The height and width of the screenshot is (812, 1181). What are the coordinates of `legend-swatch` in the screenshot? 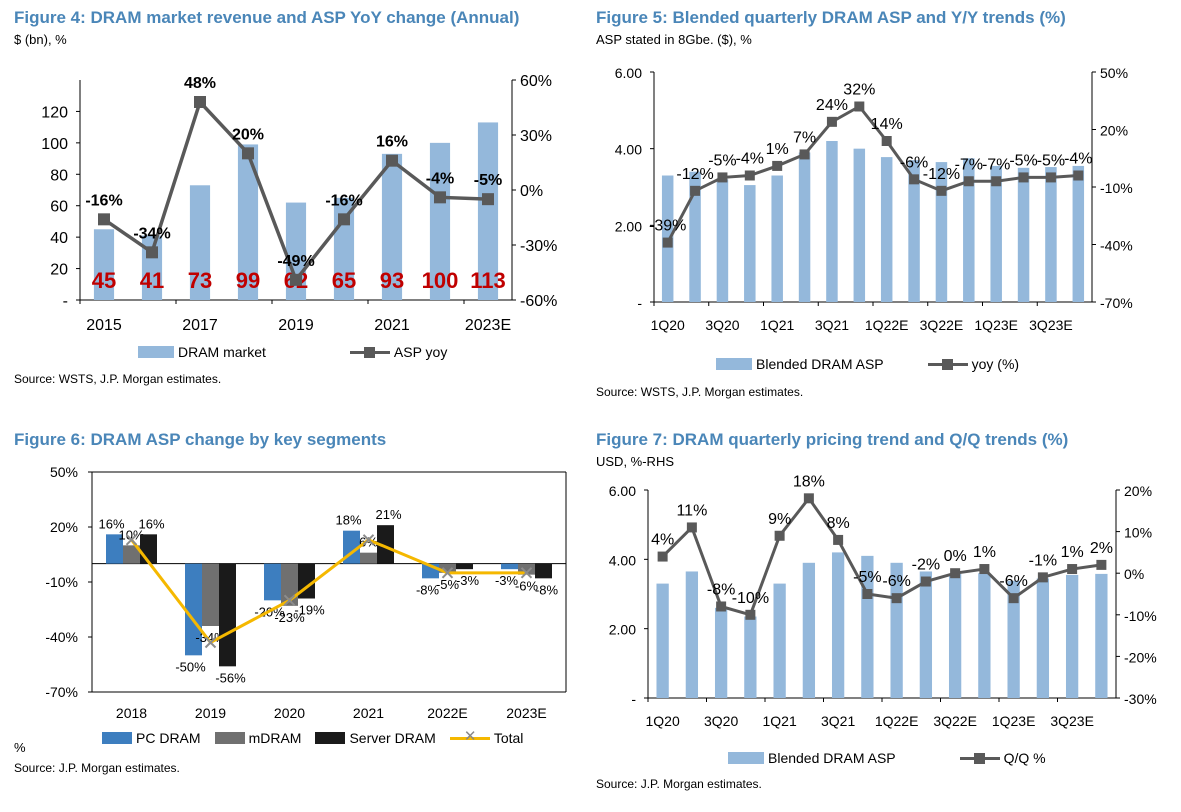 It's located at (229, 738).